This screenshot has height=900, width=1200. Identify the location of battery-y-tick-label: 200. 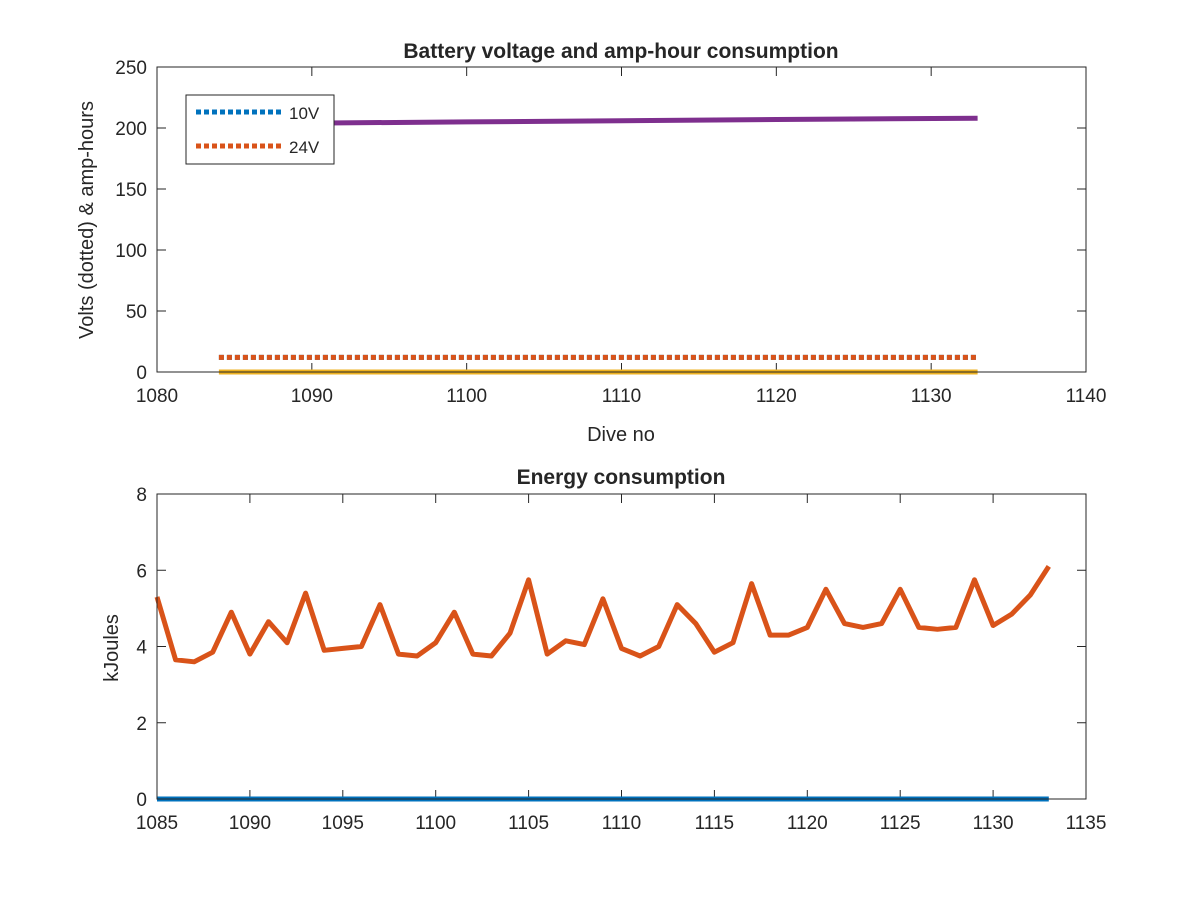
(131, 129).